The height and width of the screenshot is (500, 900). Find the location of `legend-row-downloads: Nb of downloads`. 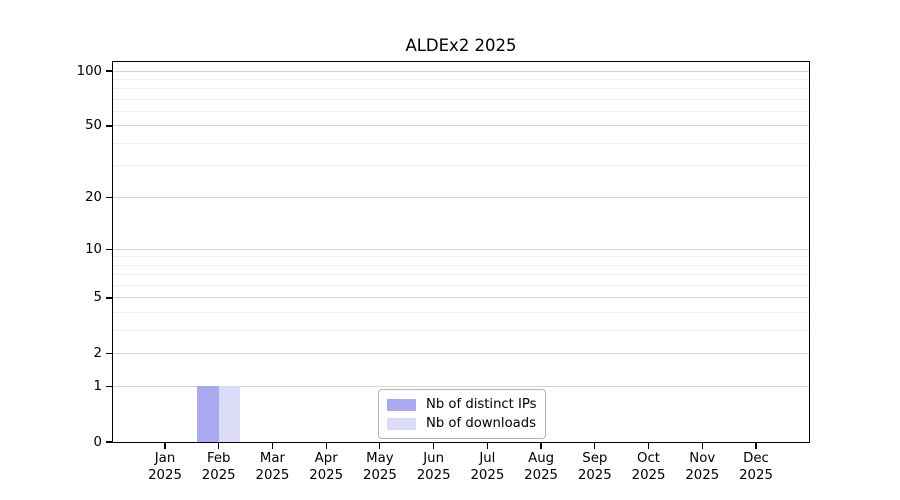

legend-row-downloads: Nb of downloads is located at coordinates (462, 423).